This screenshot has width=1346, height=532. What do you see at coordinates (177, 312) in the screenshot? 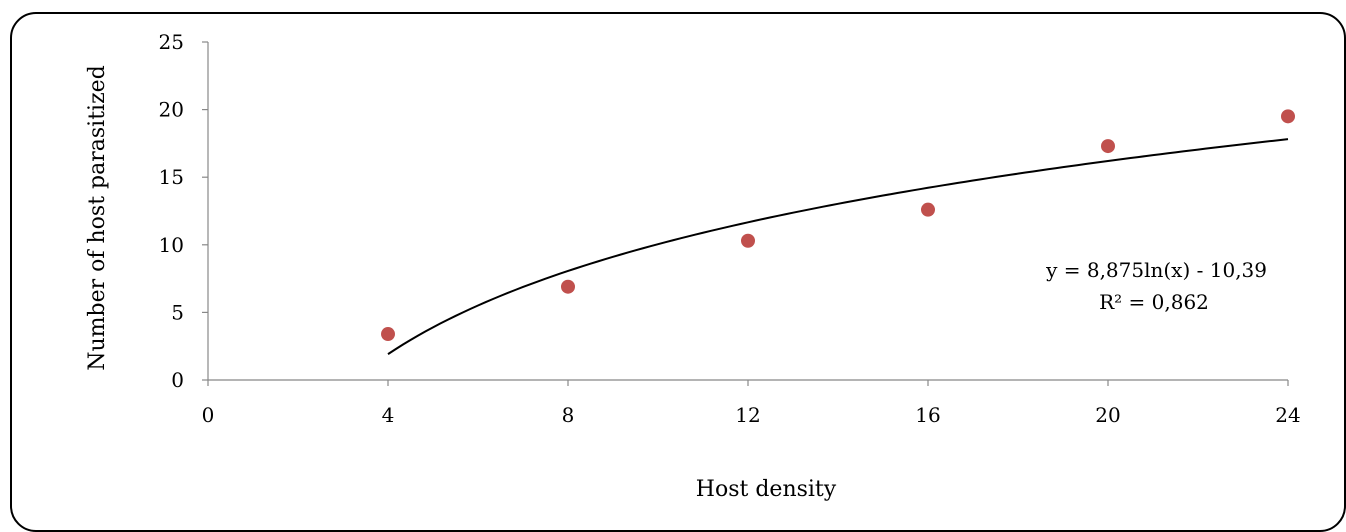
I see `y-tick-label: 5` at bounding box center [177, 312].